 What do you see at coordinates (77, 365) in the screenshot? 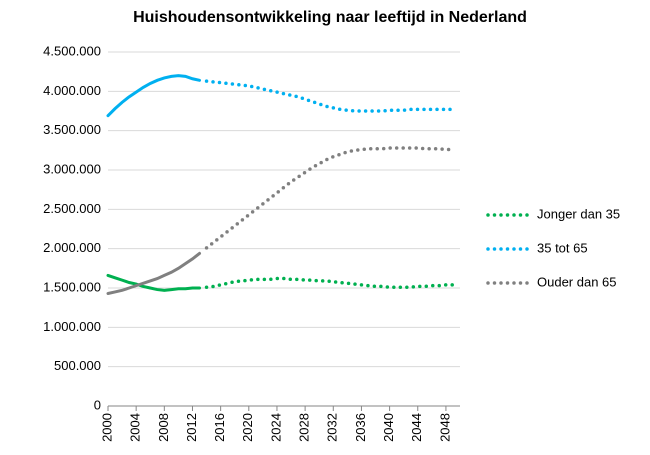
I see `y-tick-label: 500.000` at bounding box center [77, 365].